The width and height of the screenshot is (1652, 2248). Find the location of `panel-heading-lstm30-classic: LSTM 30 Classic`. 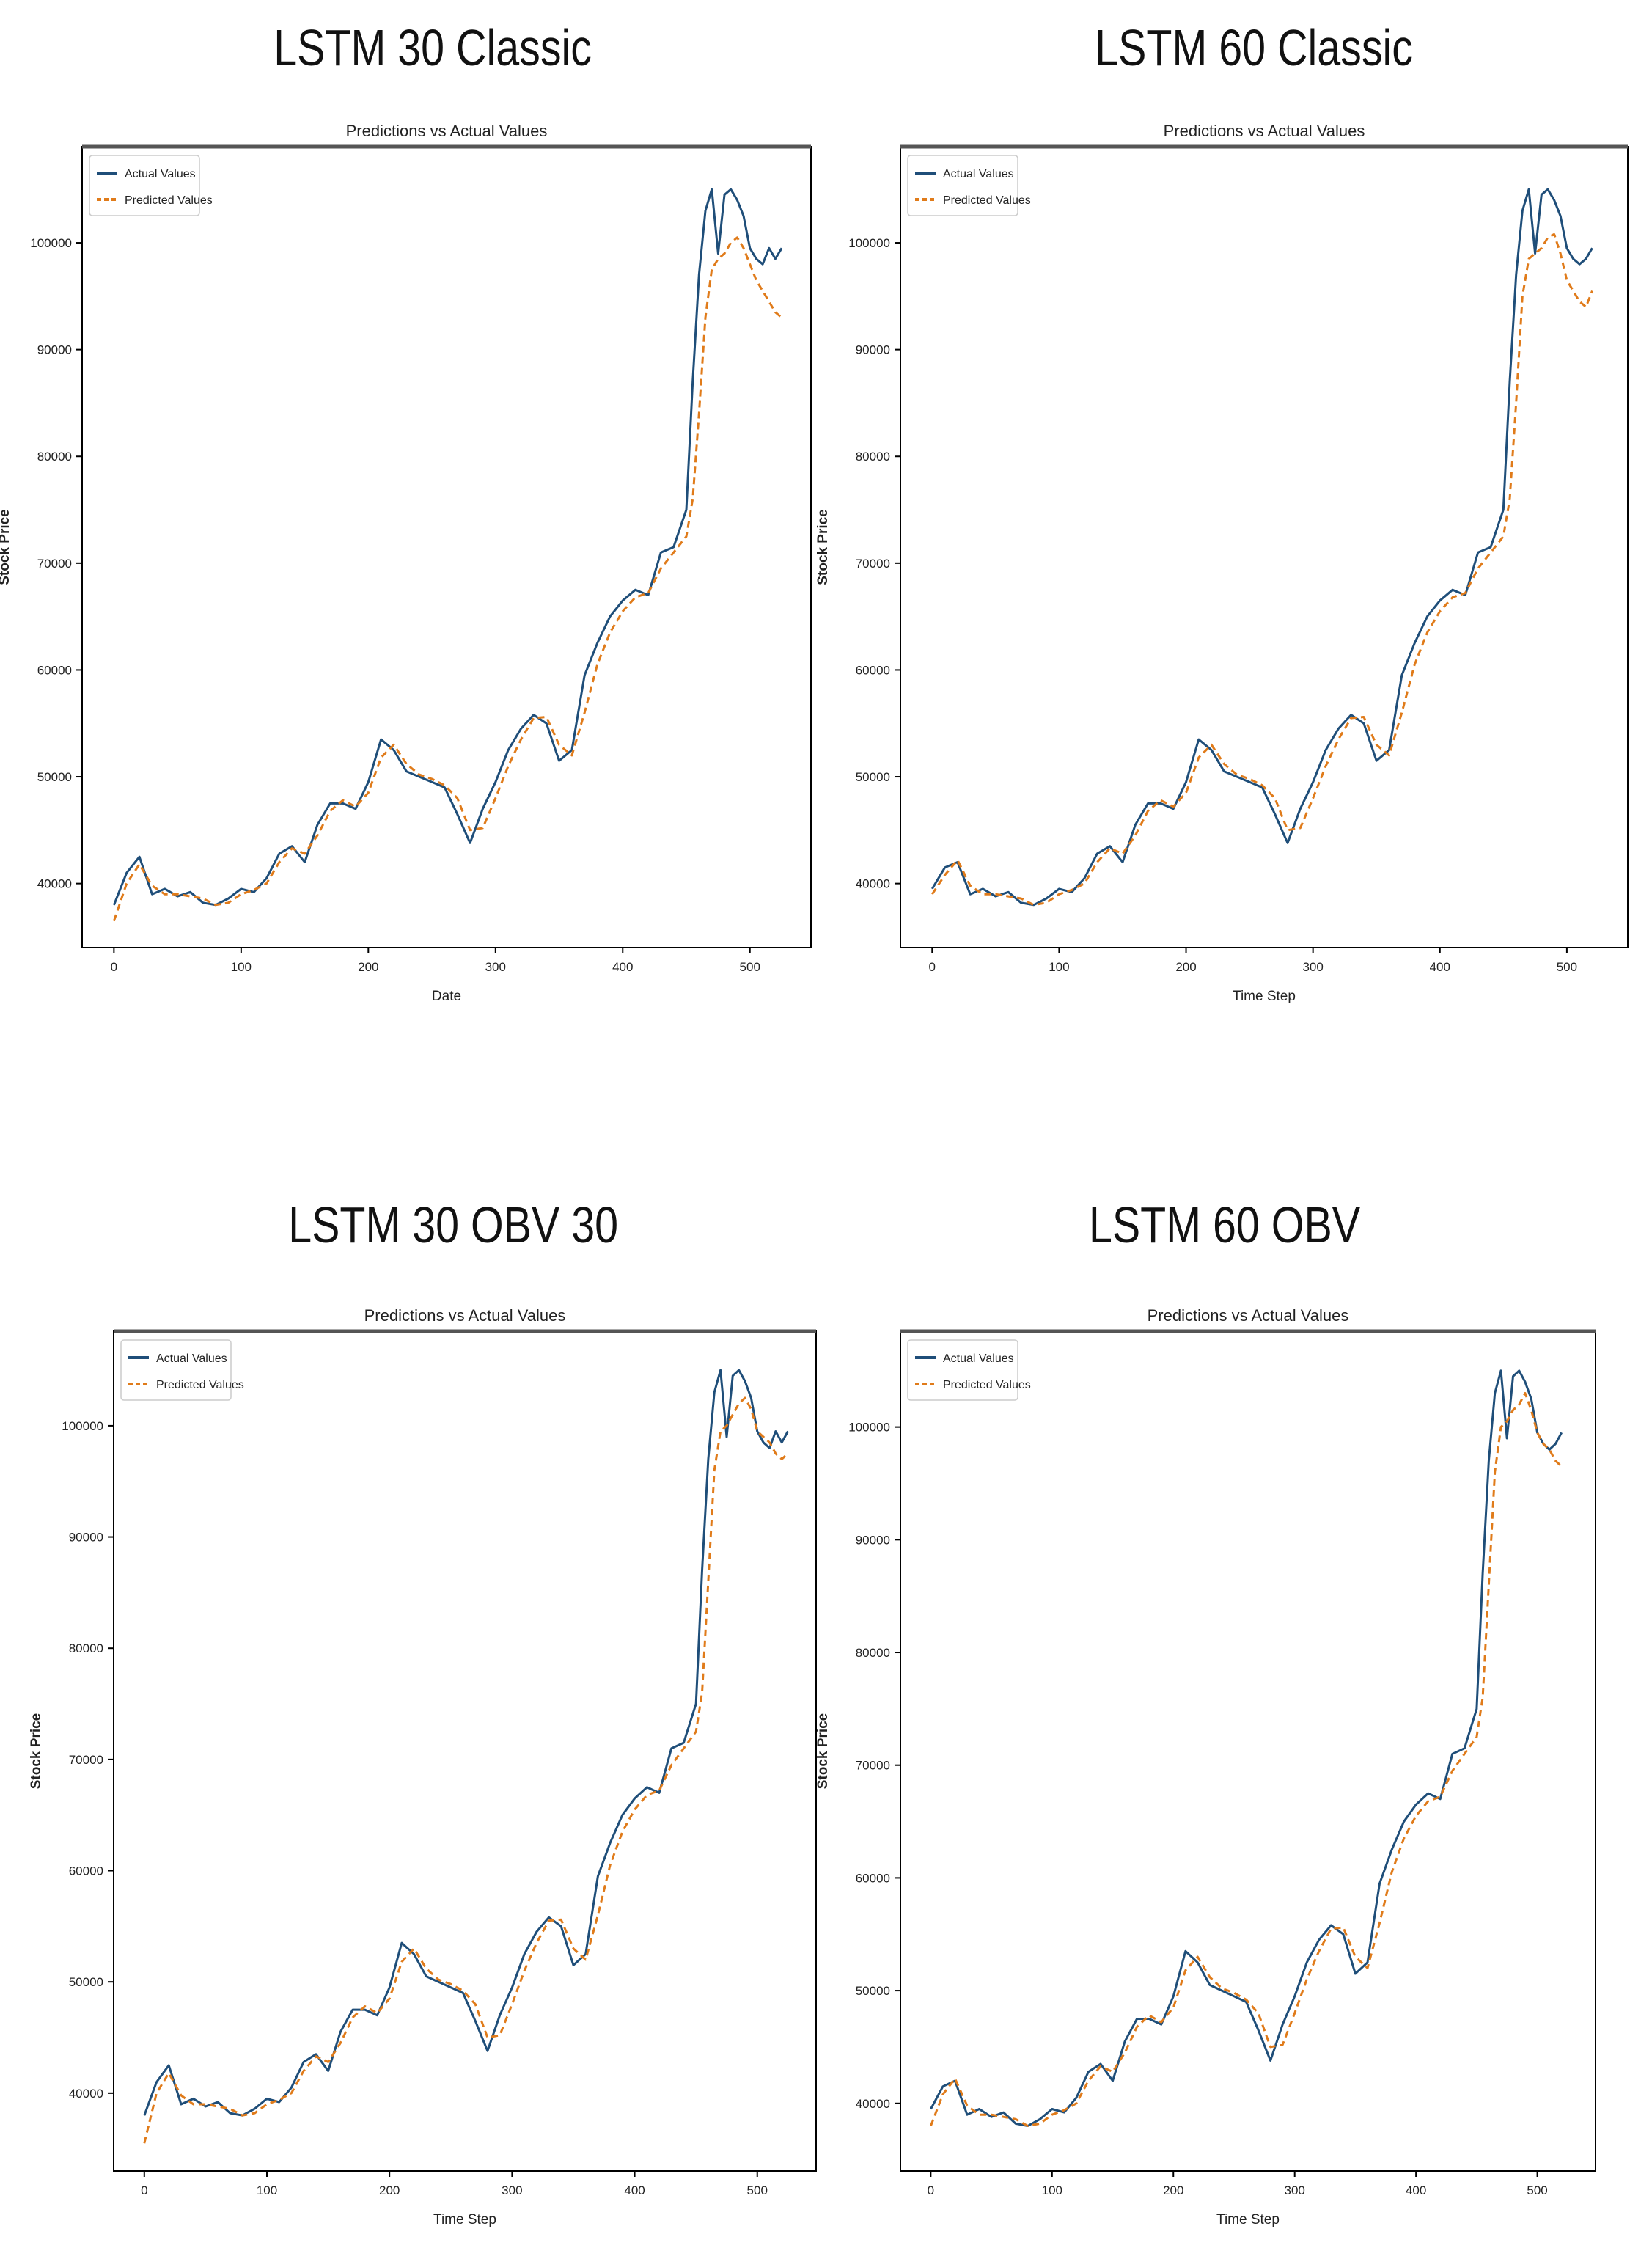

panel-heading-lstm30-classic: LSTM 30 Classic is located at coordinates (433, 47).